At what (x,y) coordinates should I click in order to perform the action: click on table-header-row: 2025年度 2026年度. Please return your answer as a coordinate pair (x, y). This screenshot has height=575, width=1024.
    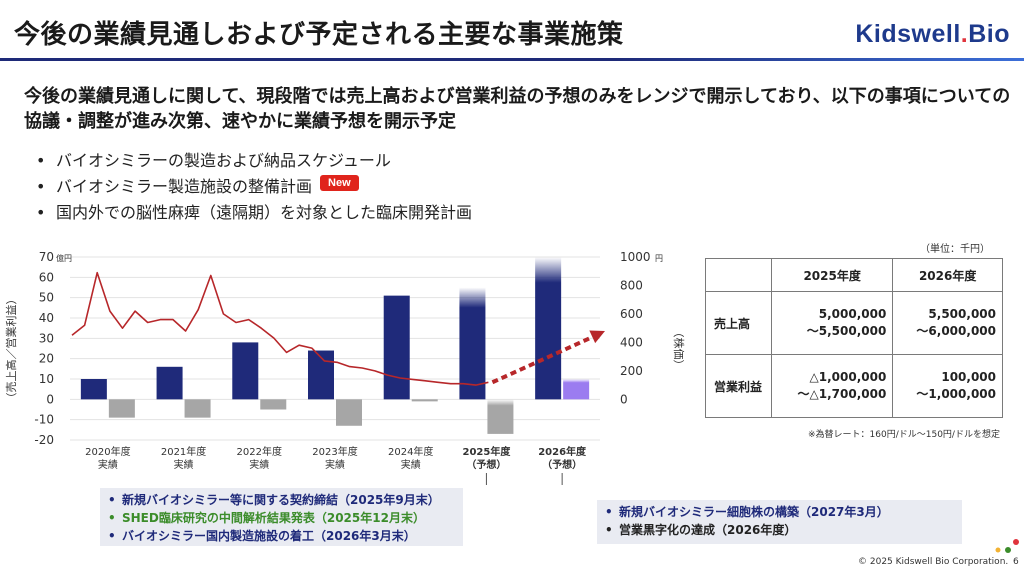
    Looking at the image, I should click on (854, 275).